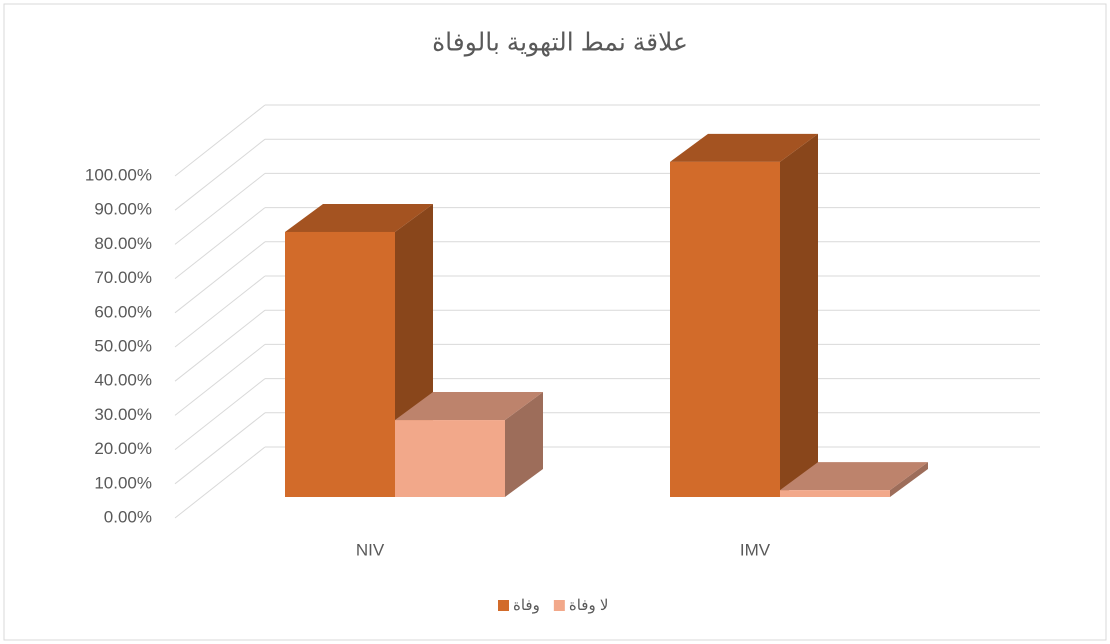  I want to click on y-tick-label: 10.00%, so click(123, 482).